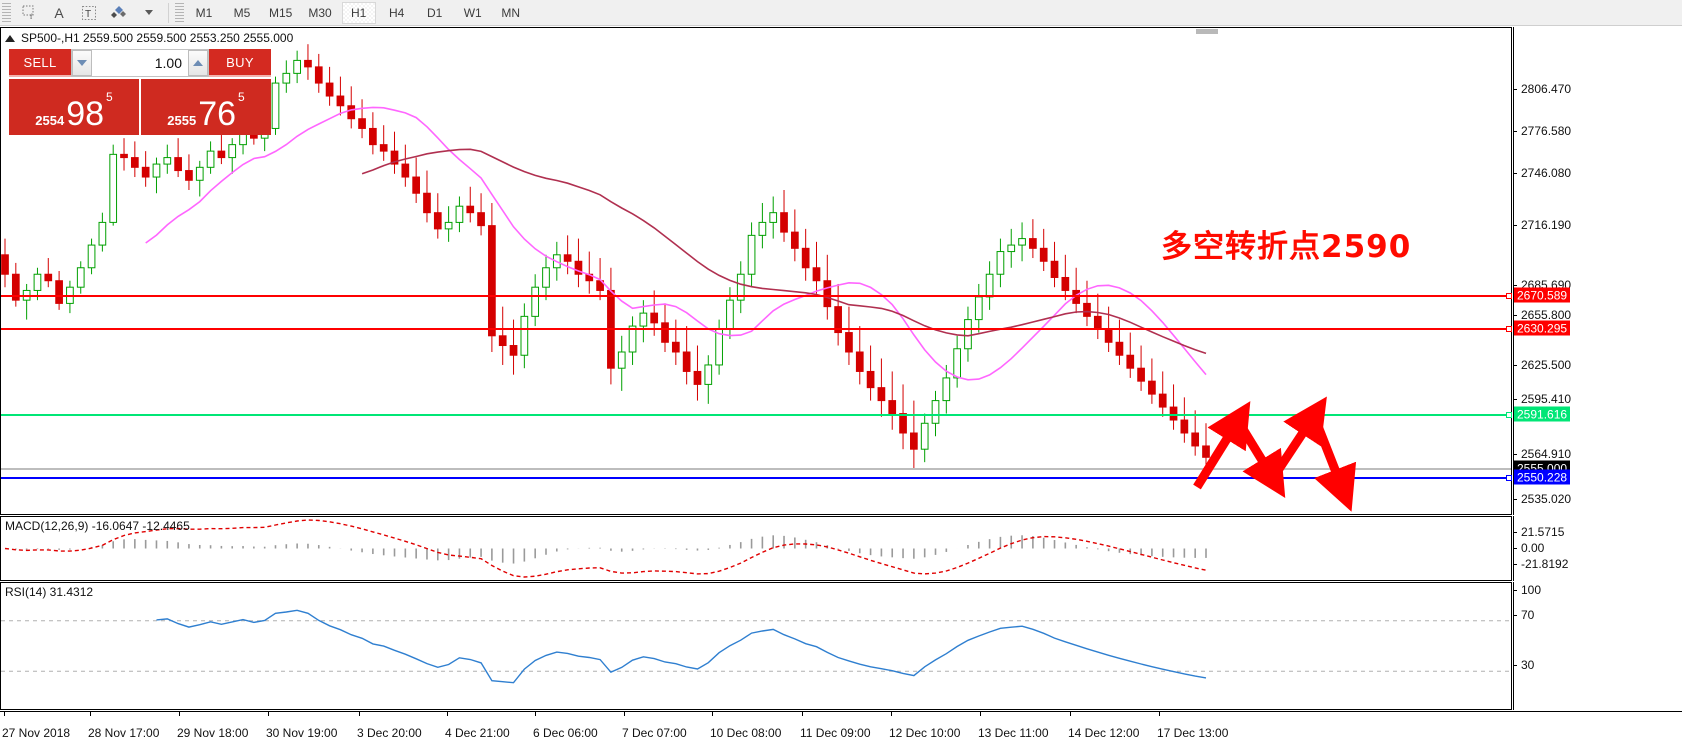 The height and width of the screenshot is (745, 1682). I want to click on volume-field: 1.00, so click(140, 63).